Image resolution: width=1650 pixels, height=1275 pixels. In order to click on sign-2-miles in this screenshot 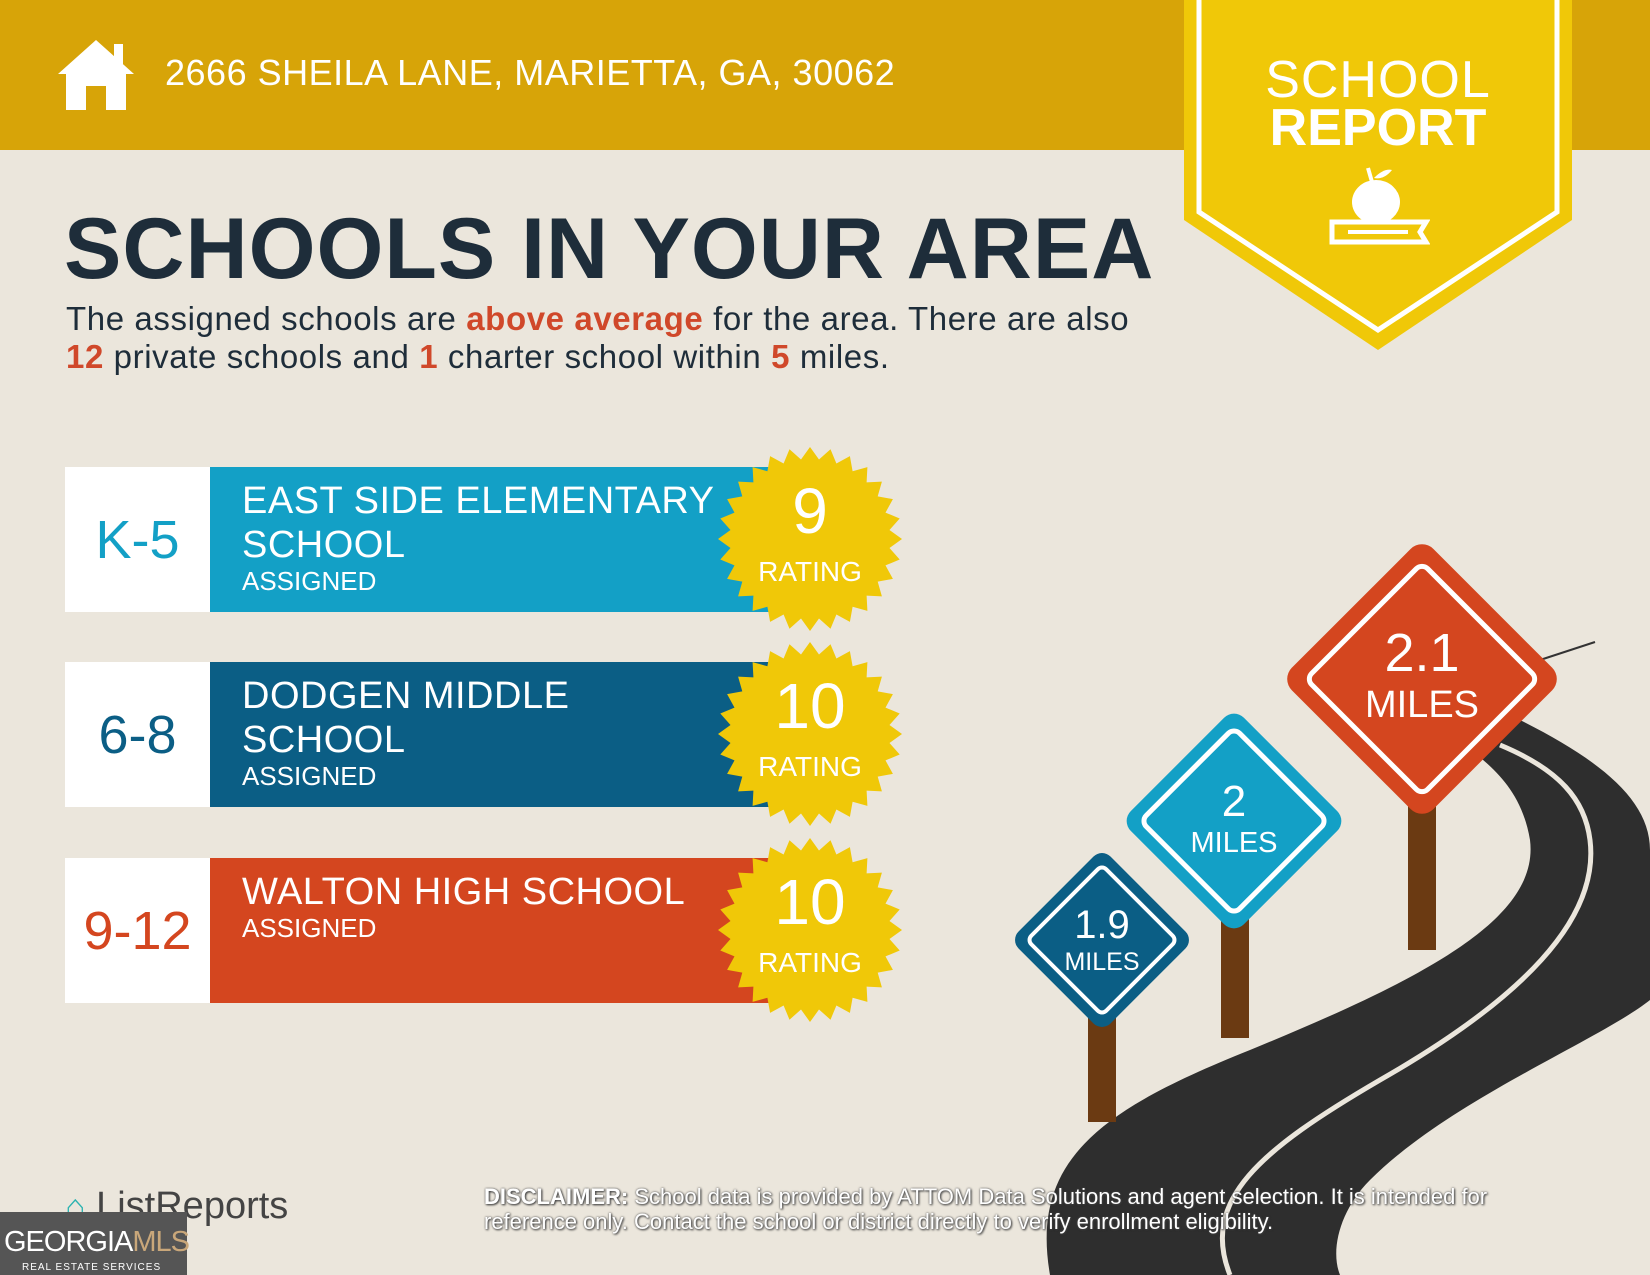, I will do `click(1234, 821)`.